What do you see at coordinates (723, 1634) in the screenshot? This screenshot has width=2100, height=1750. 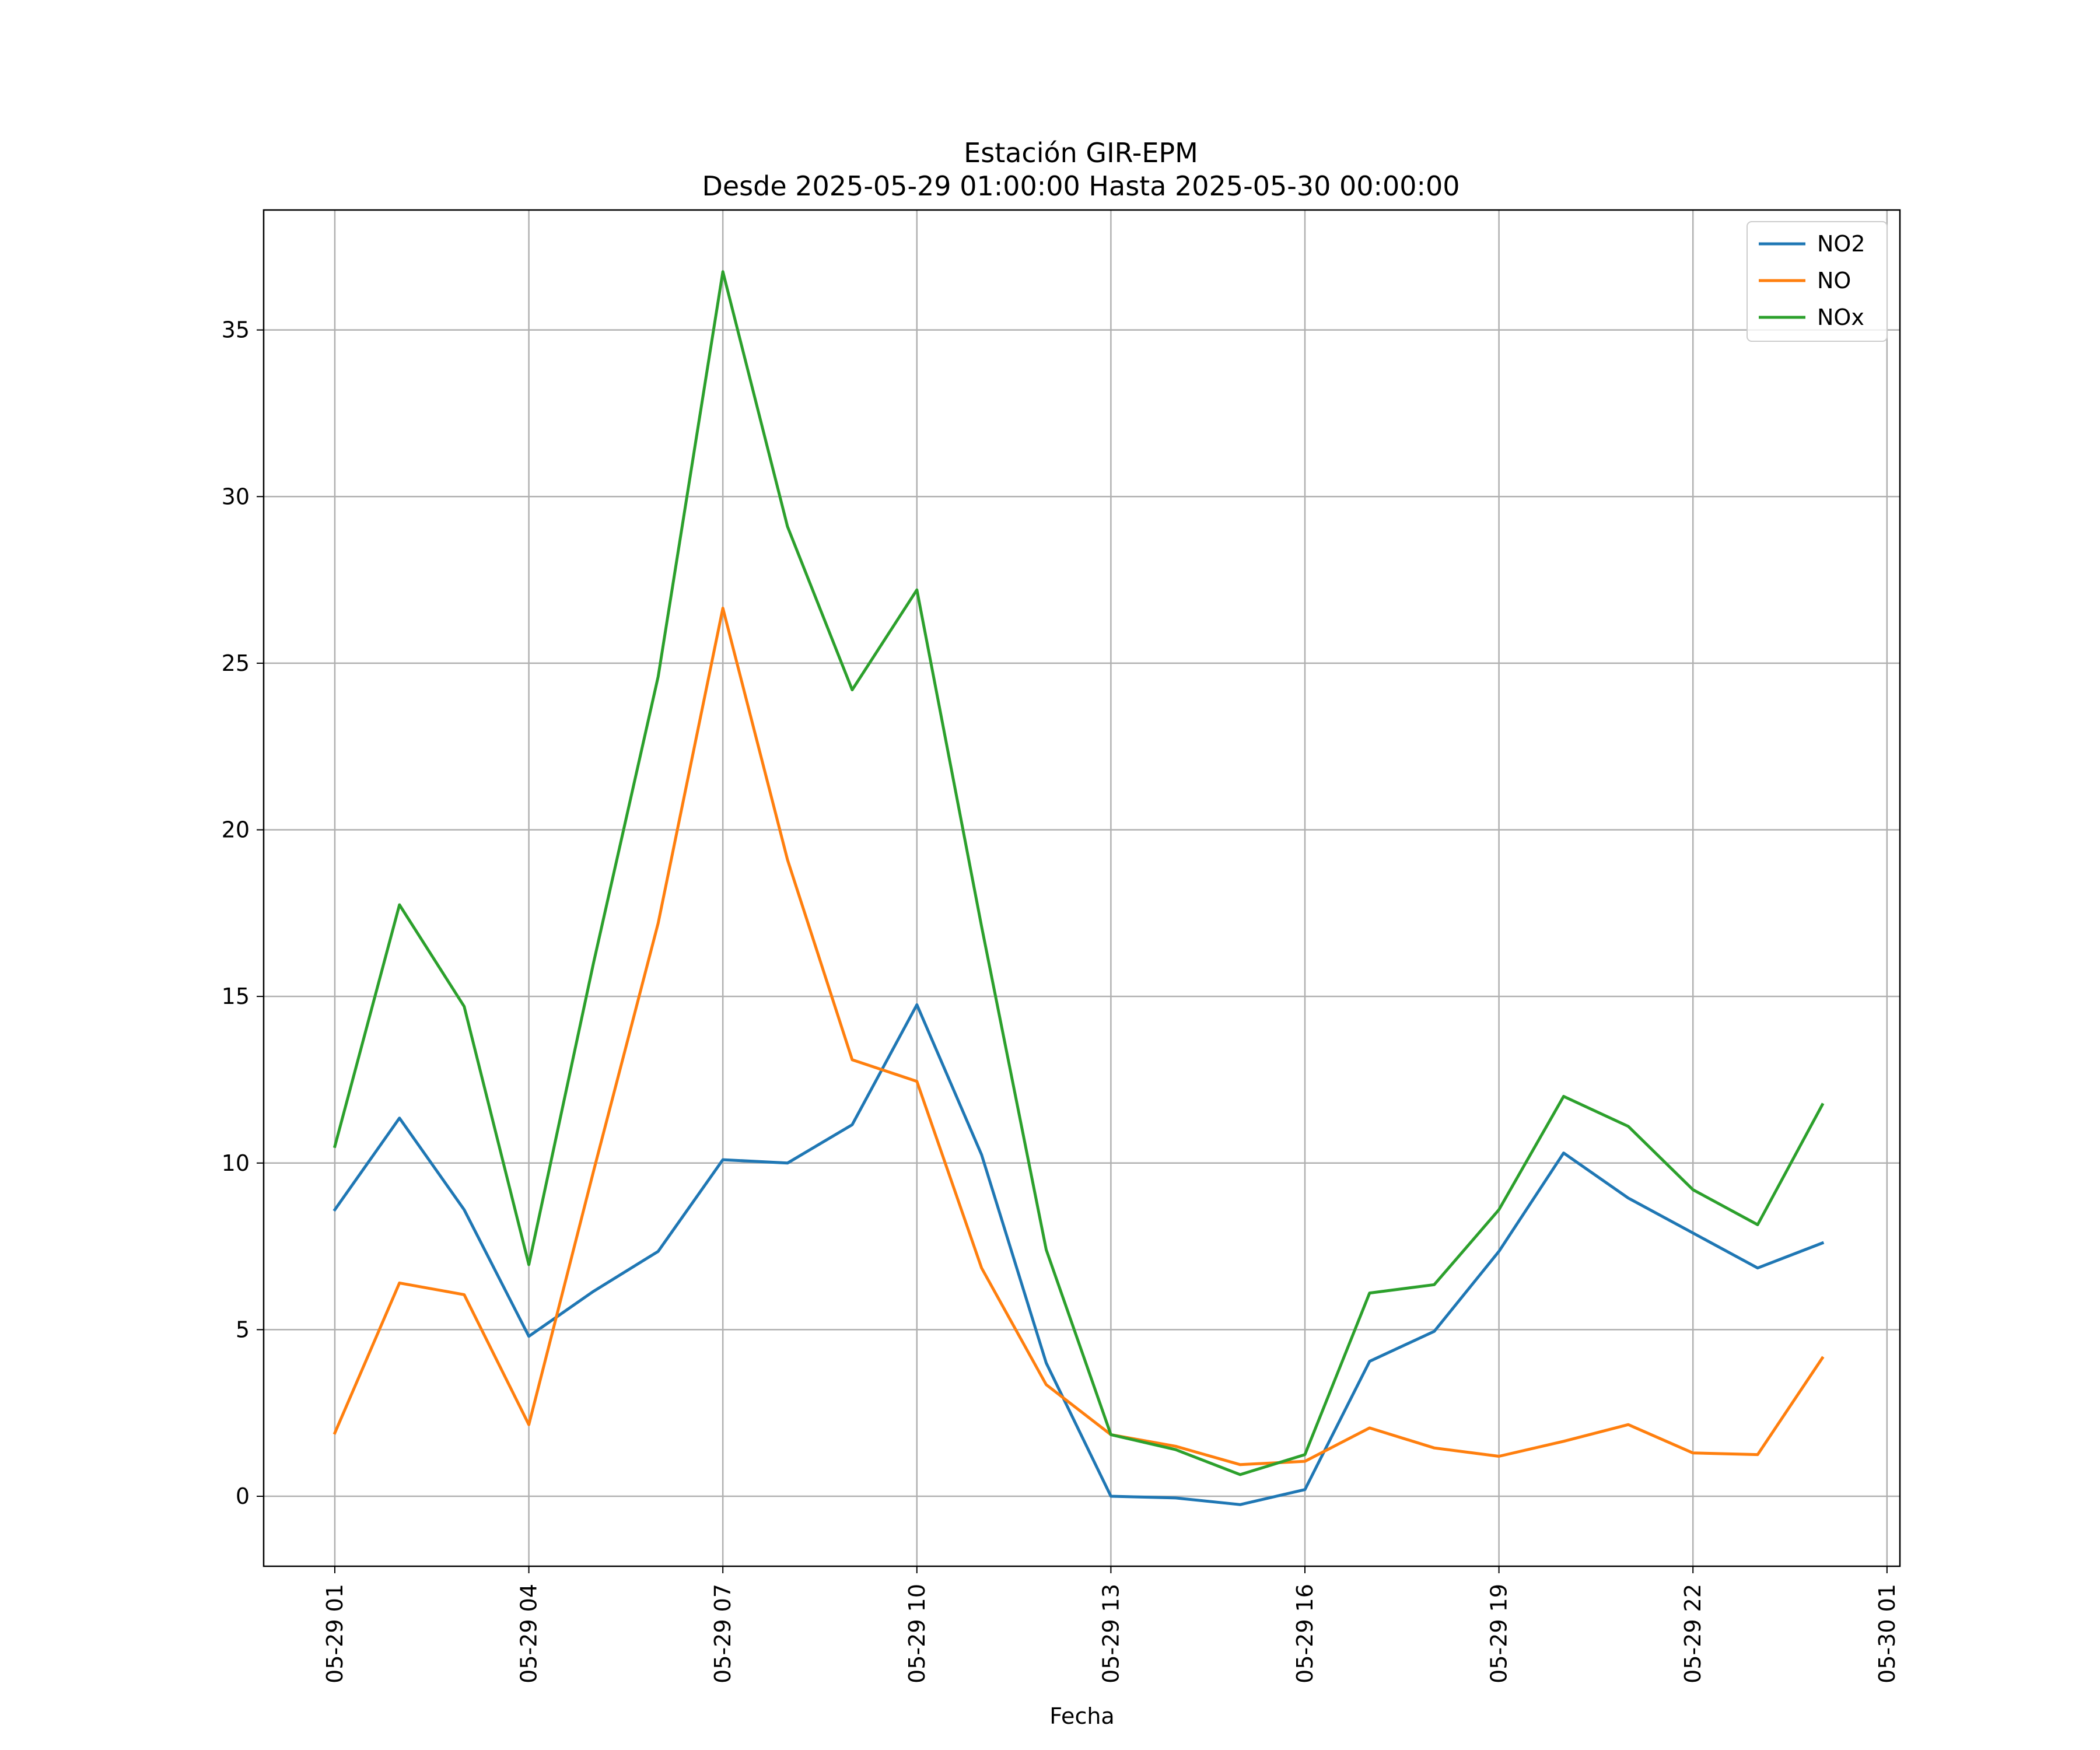 I see `x-tick-label: 05-29 07` at bounding box center [723, 1634].